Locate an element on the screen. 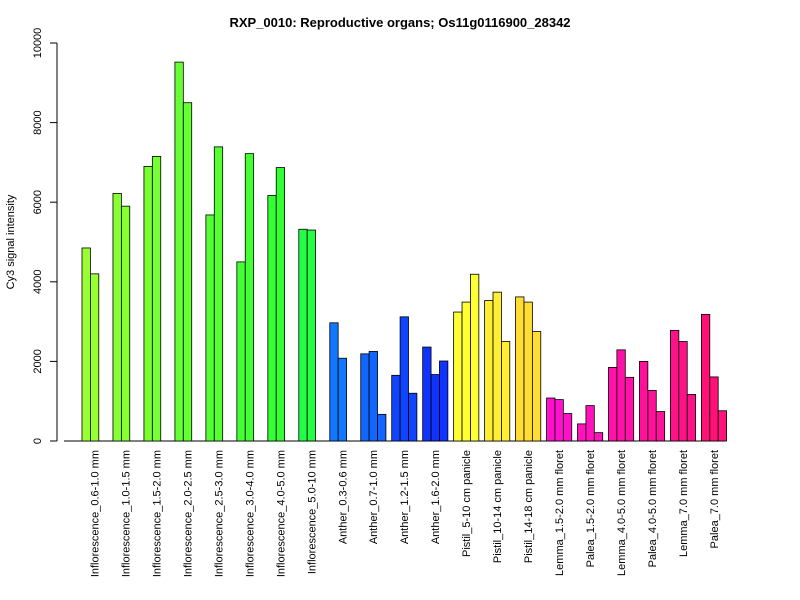 Image resolution: width=800 pixels, height=600 pixels. category-label: Pistil_5-10 cm panicle is located at coordinates (467, 503).